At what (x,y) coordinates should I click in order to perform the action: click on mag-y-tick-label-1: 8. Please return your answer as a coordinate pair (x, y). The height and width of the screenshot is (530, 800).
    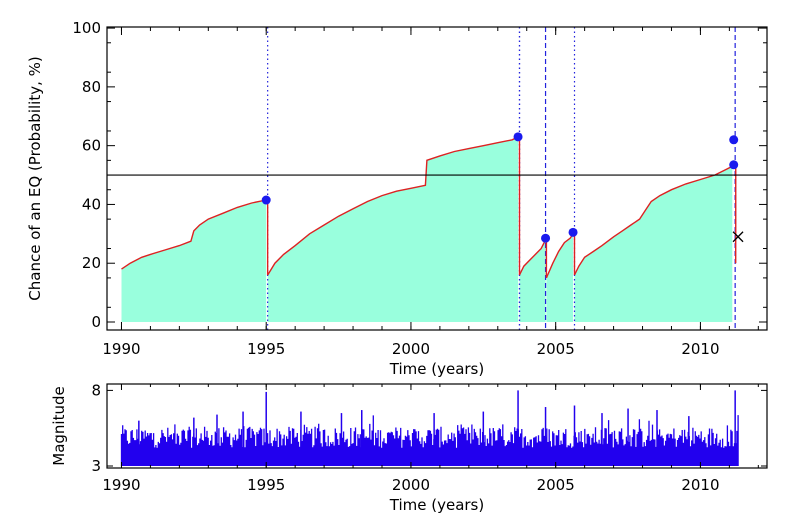
    Looking at the image, I should click on (96, 390).